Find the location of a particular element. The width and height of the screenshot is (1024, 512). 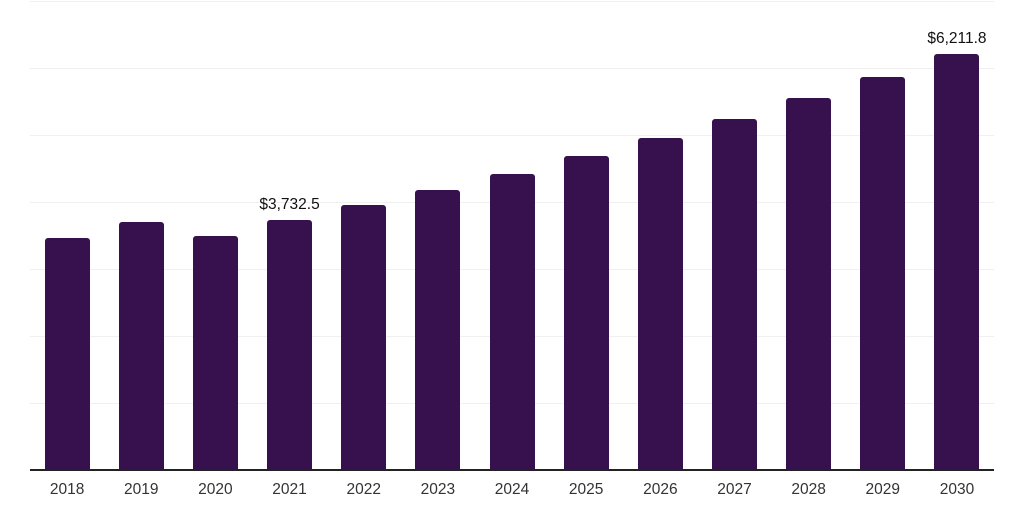

x-tick-2020: 2020 is located at coordinates (215, 489).